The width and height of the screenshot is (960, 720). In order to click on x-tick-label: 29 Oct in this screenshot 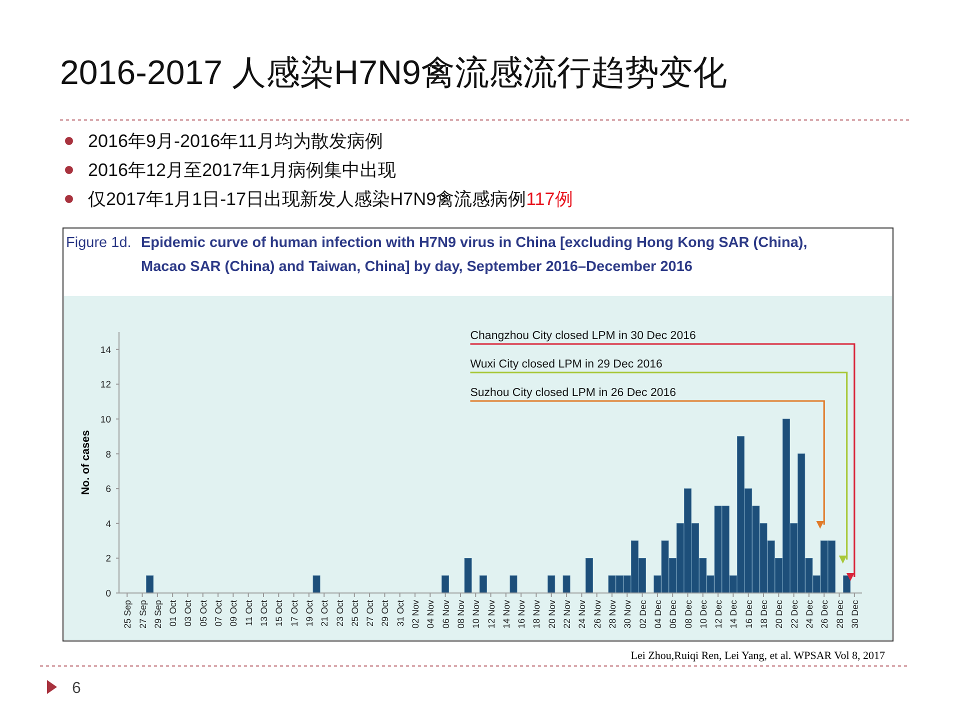, I will do `click(385, 613)`.